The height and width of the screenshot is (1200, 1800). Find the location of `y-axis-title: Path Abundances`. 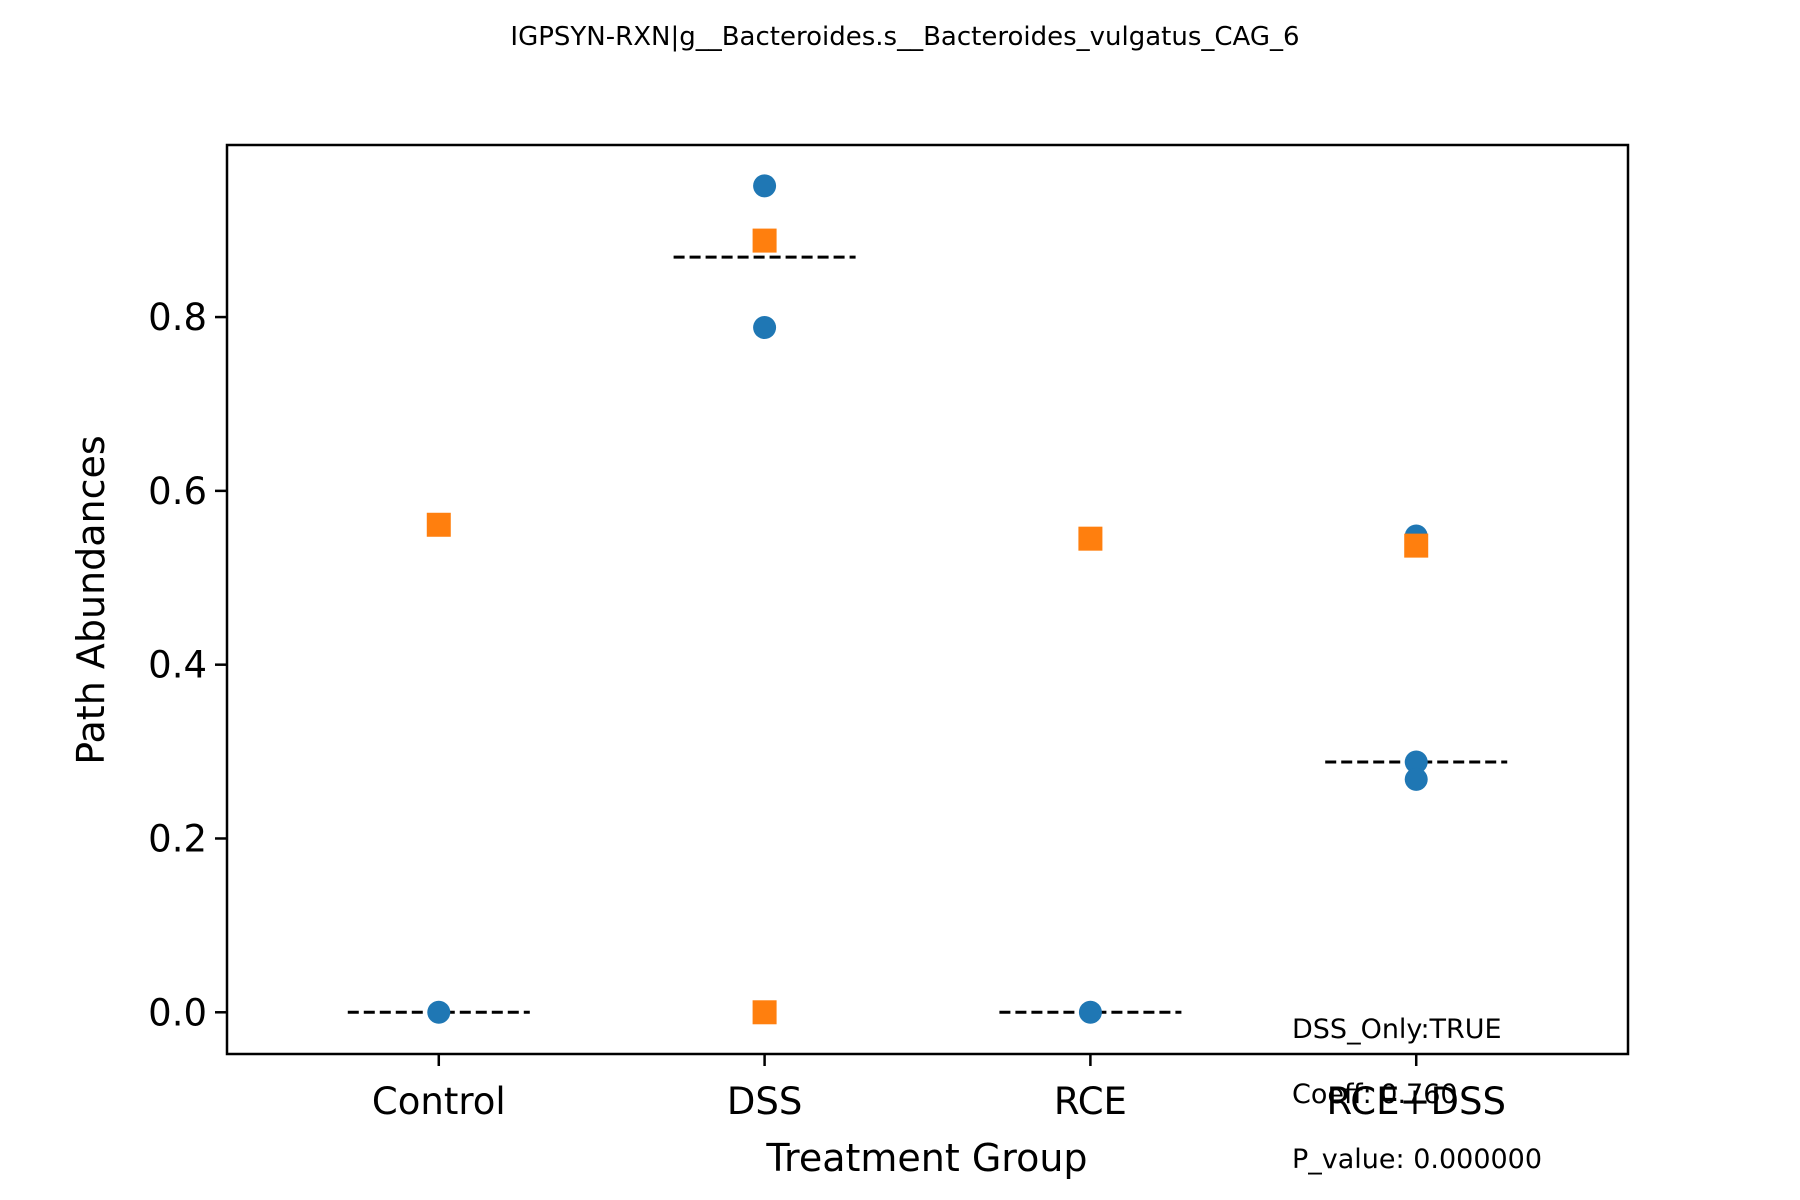

y-axis-title: Path Abundances is located at coordinates (91, 599).